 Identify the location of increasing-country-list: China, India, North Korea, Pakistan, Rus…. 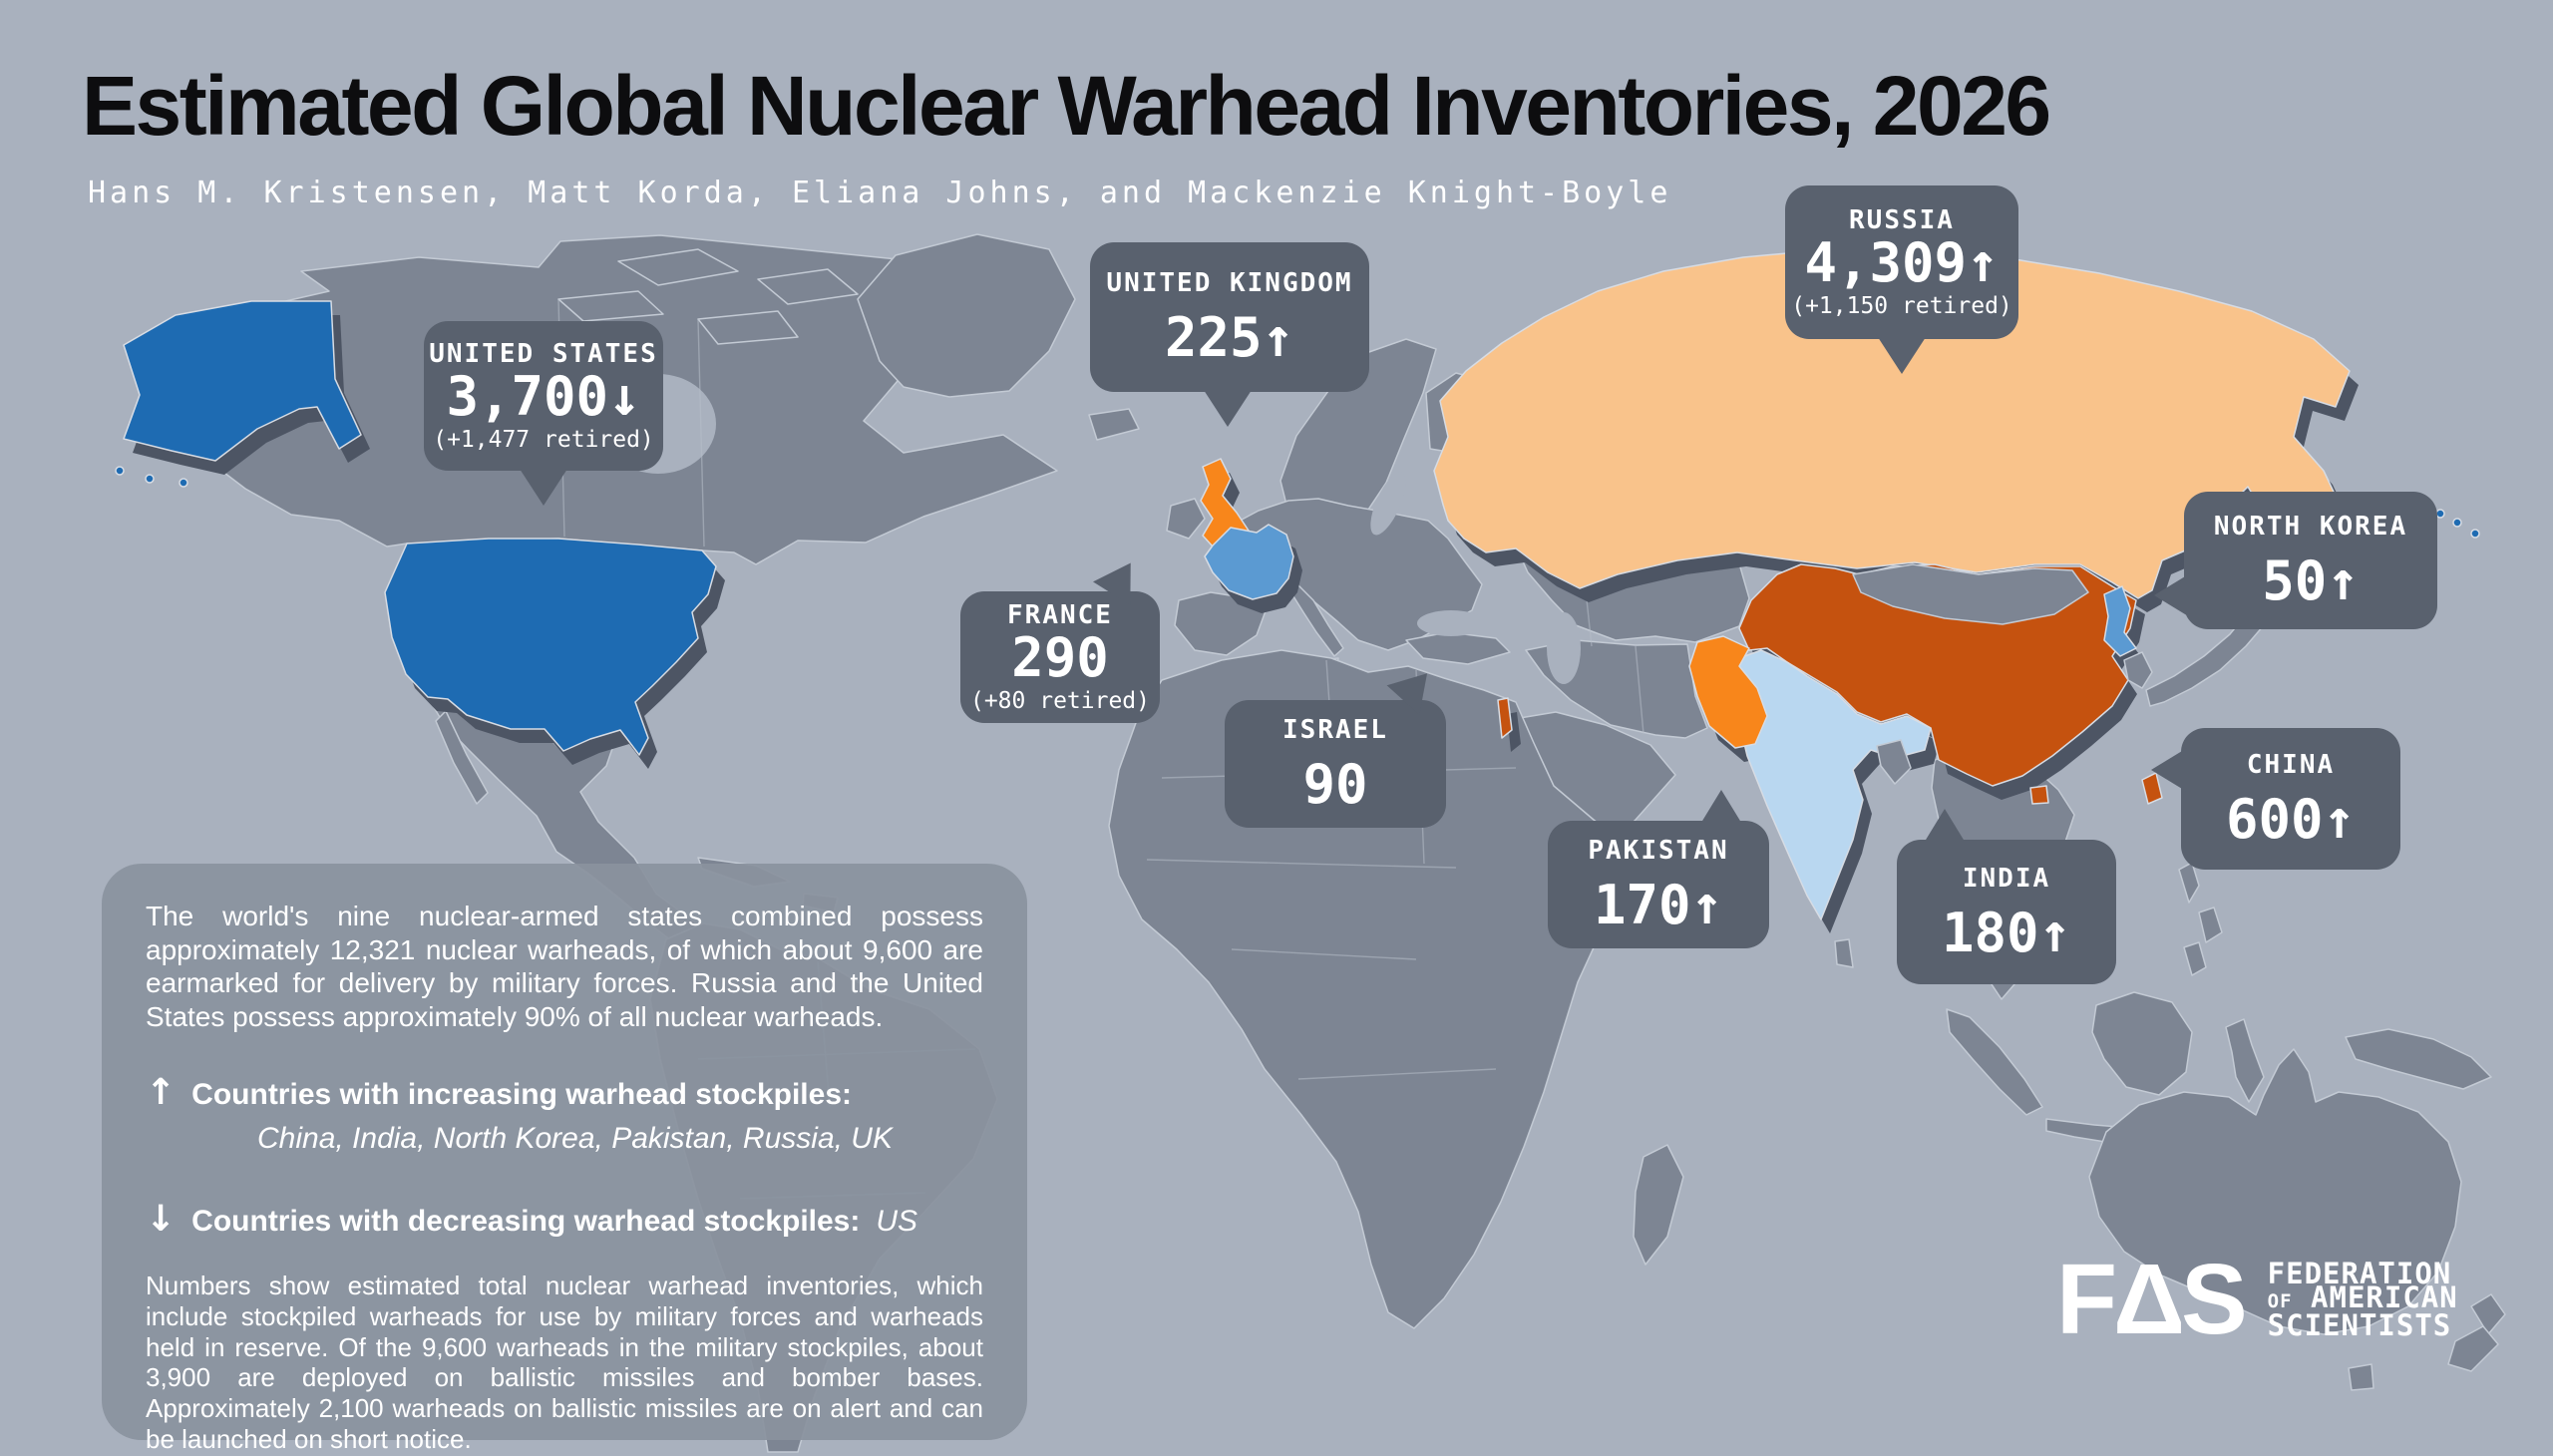
(575, 1139).